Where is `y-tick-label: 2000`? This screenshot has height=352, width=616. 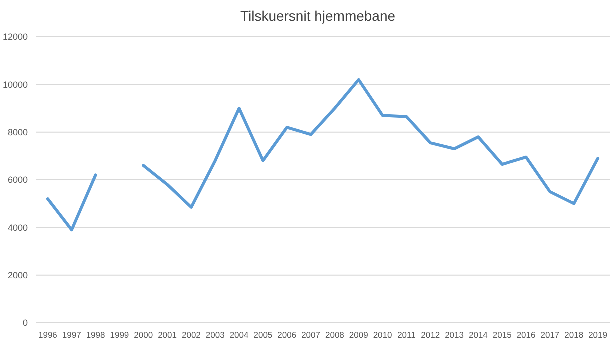 y-tick-label: 2000 is located at coordinates (18, 275).